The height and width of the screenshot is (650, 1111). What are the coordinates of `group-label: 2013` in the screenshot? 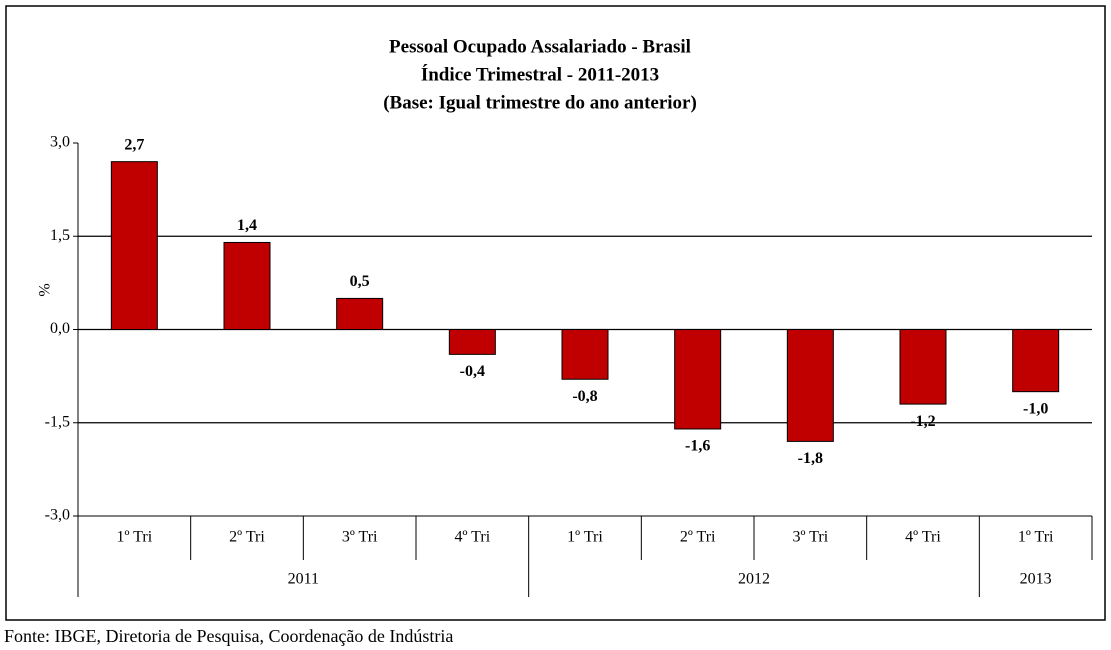 It's located at (1036, 579).